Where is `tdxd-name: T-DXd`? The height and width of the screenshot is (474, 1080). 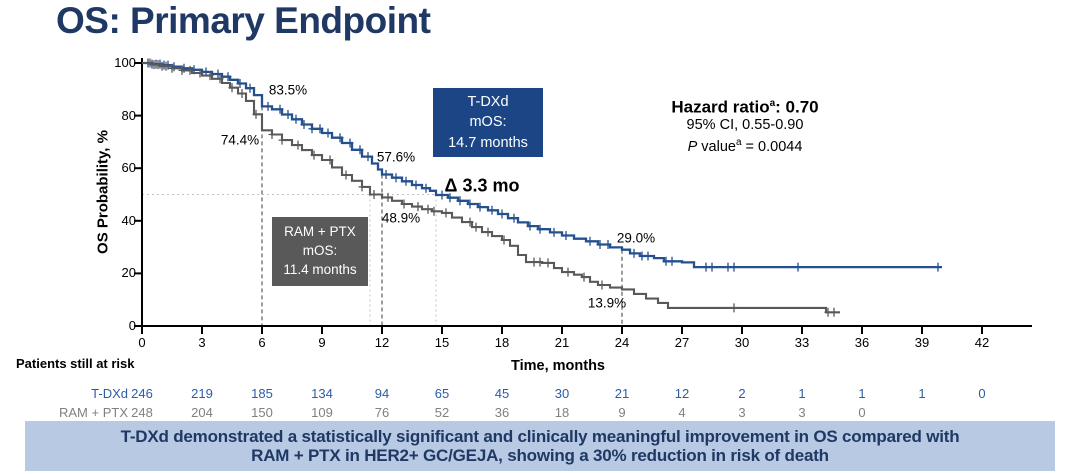 tdxd-name: T-DXd is located at coordinates (488, 102).